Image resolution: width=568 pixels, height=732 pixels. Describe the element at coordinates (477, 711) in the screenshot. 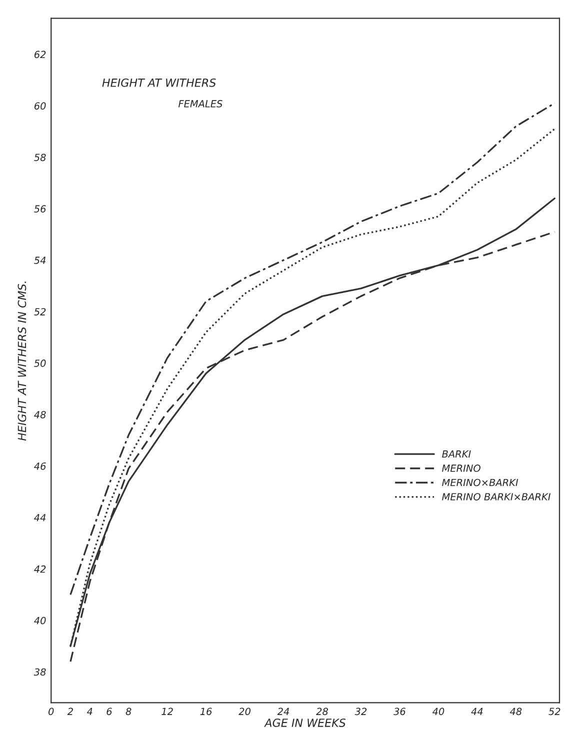

I see `x-tick-label: 44` at that location.